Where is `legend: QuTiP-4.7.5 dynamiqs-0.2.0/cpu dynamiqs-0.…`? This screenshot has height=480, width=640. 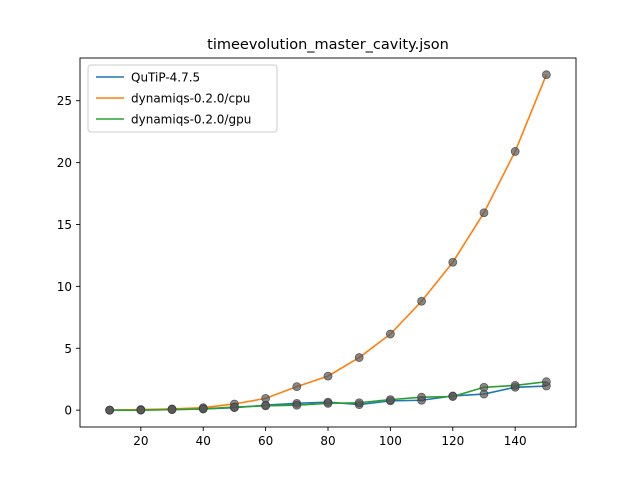
legend: QuTiP-4.7.5 dynamiqs-0.2.0/cpu dynamiqs-0.… is located at coordinates (182, 98).